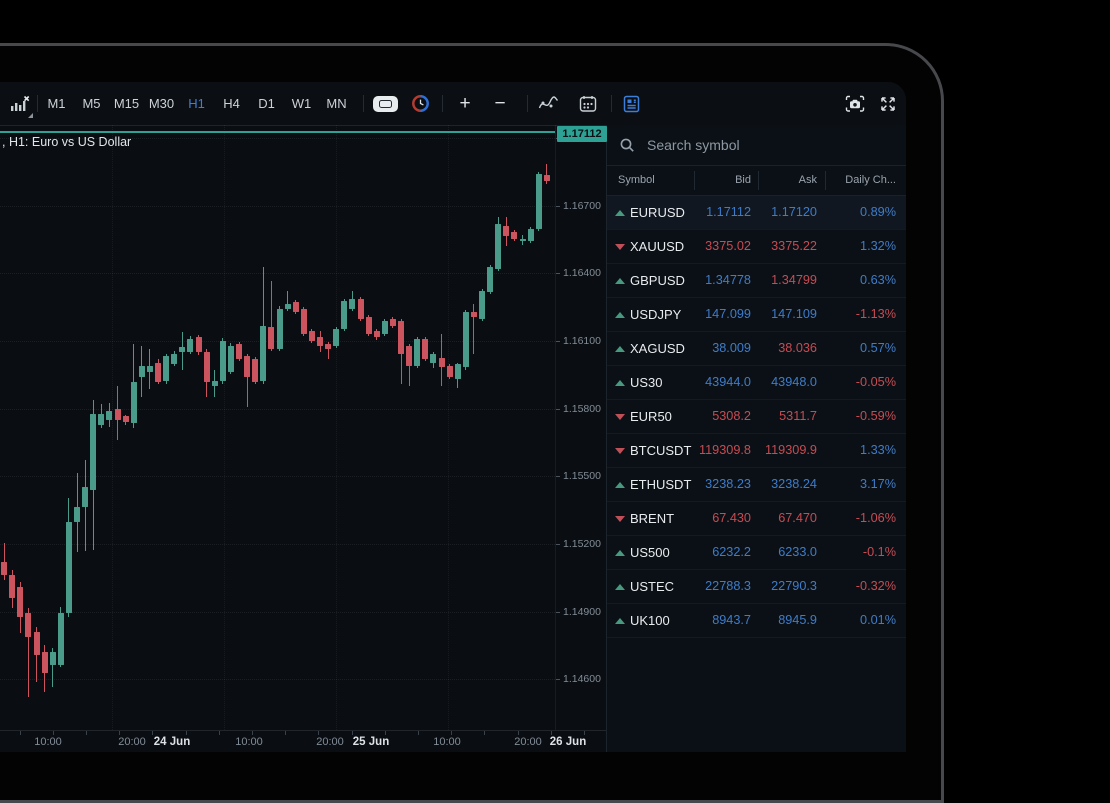 The image size is (1110, 803). Describe the element at coordinates (756, 451) in the screenshot. I see `watchlist-row-btcusdt: BTCUSDT 119309.8 119309.9 1.33%` at that location.